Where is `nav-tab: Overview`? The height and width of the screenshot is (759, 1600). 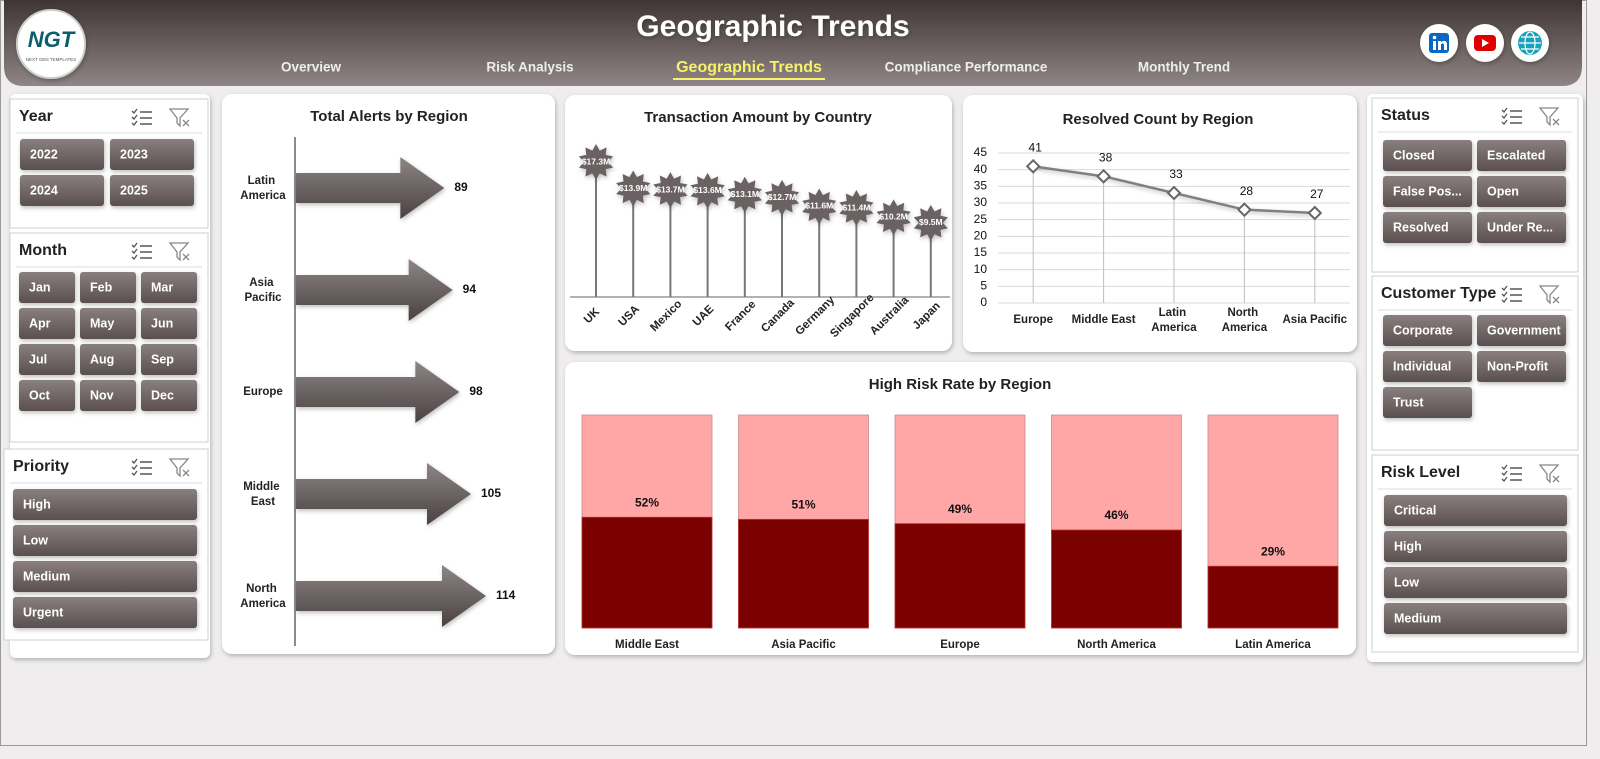 nav-tab: Overview is located at coordinates (311, 67).